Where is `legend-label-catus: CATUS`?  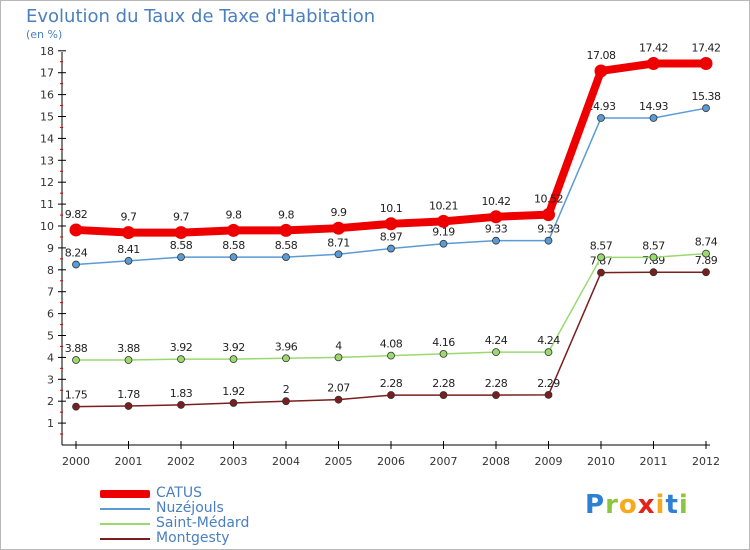
legend-label-catus: CATUS is located at coordinates (179, 493).